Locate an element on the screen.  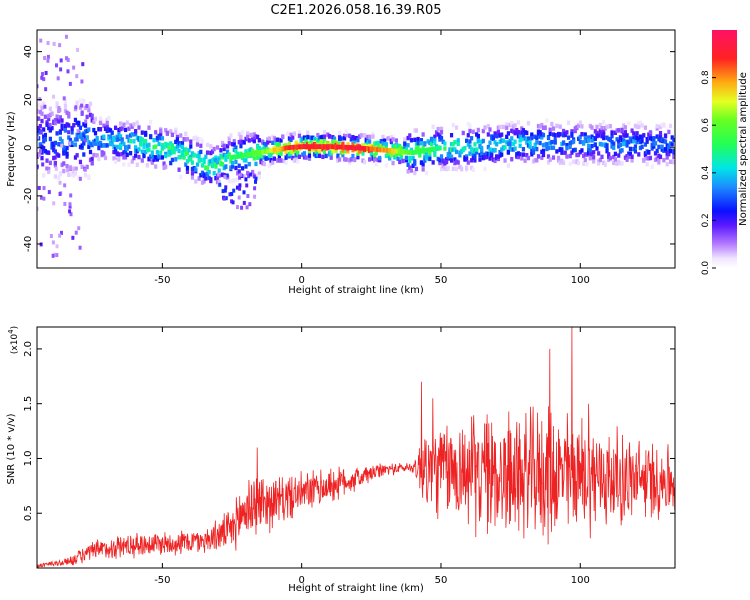
snr-scale-label: (x104) is located at coordinates (13, 340).